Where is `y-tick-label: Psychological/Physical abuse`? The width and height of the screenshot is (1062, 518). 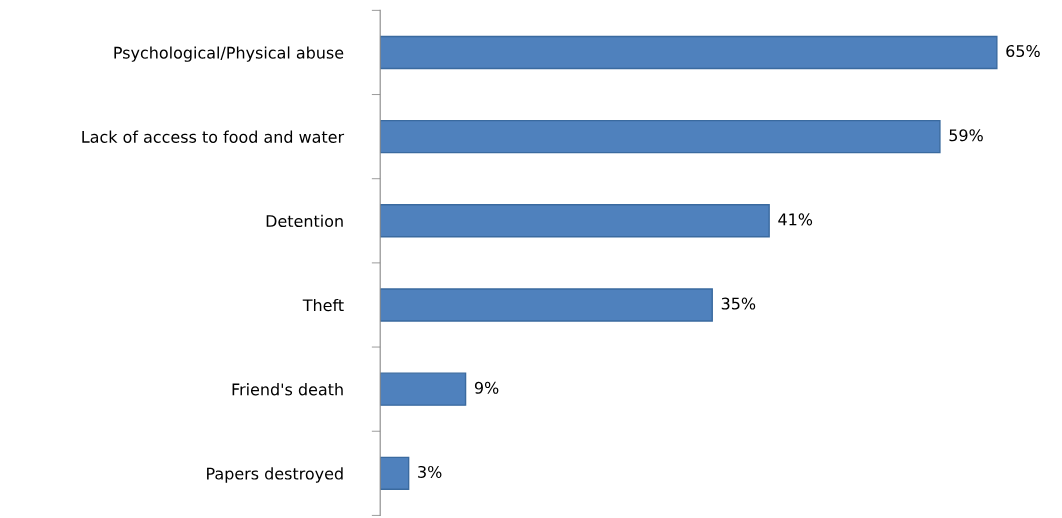 y-tick-label: Psychological/Physical abuse is located at coordinates (229, 54).